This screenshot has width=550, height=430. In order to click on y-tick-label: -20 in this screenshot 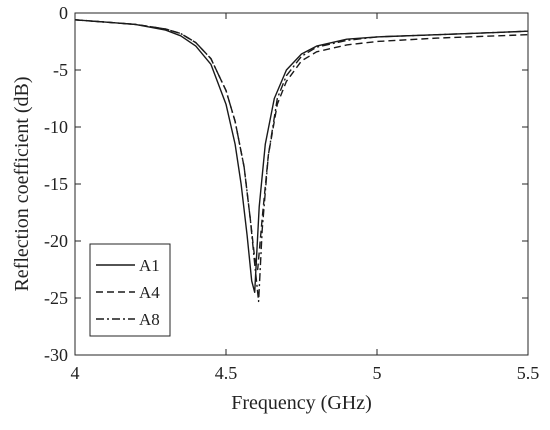, I will do `click(56, 241)`.